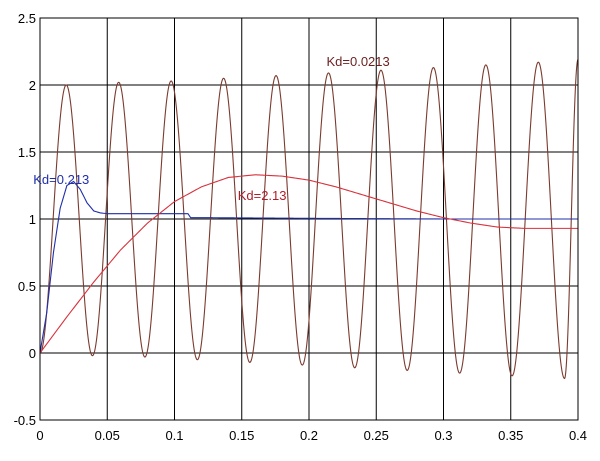 This screenshot has height=461, width=600. I want to click on x-tick-label: 0.05, so click(107, 435).